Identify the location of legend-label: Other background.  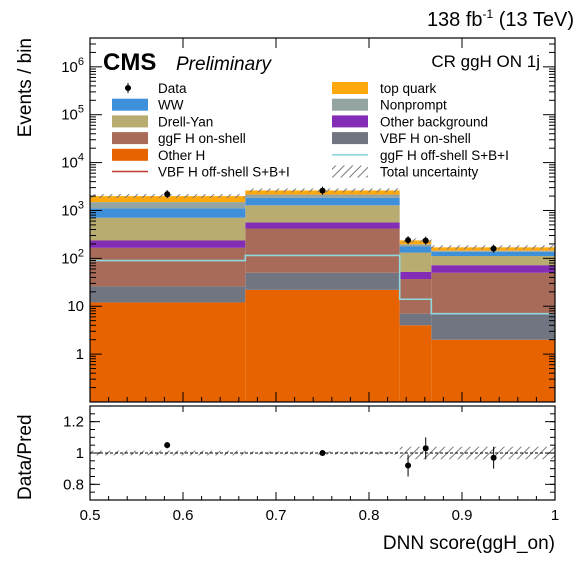
(434, 121).